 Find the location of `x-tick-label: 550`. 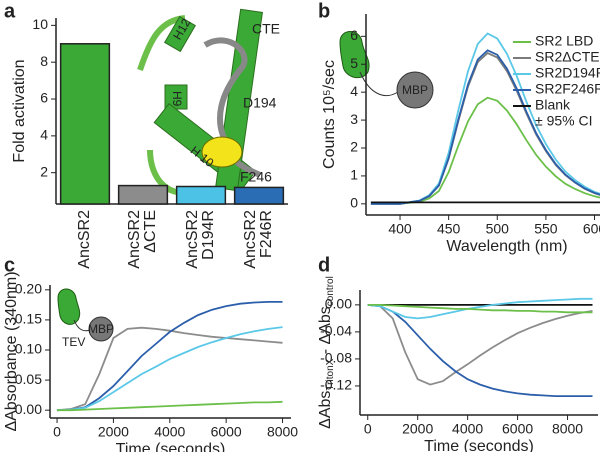

x-tick-label: 550 is located at coordinates (546, 229).